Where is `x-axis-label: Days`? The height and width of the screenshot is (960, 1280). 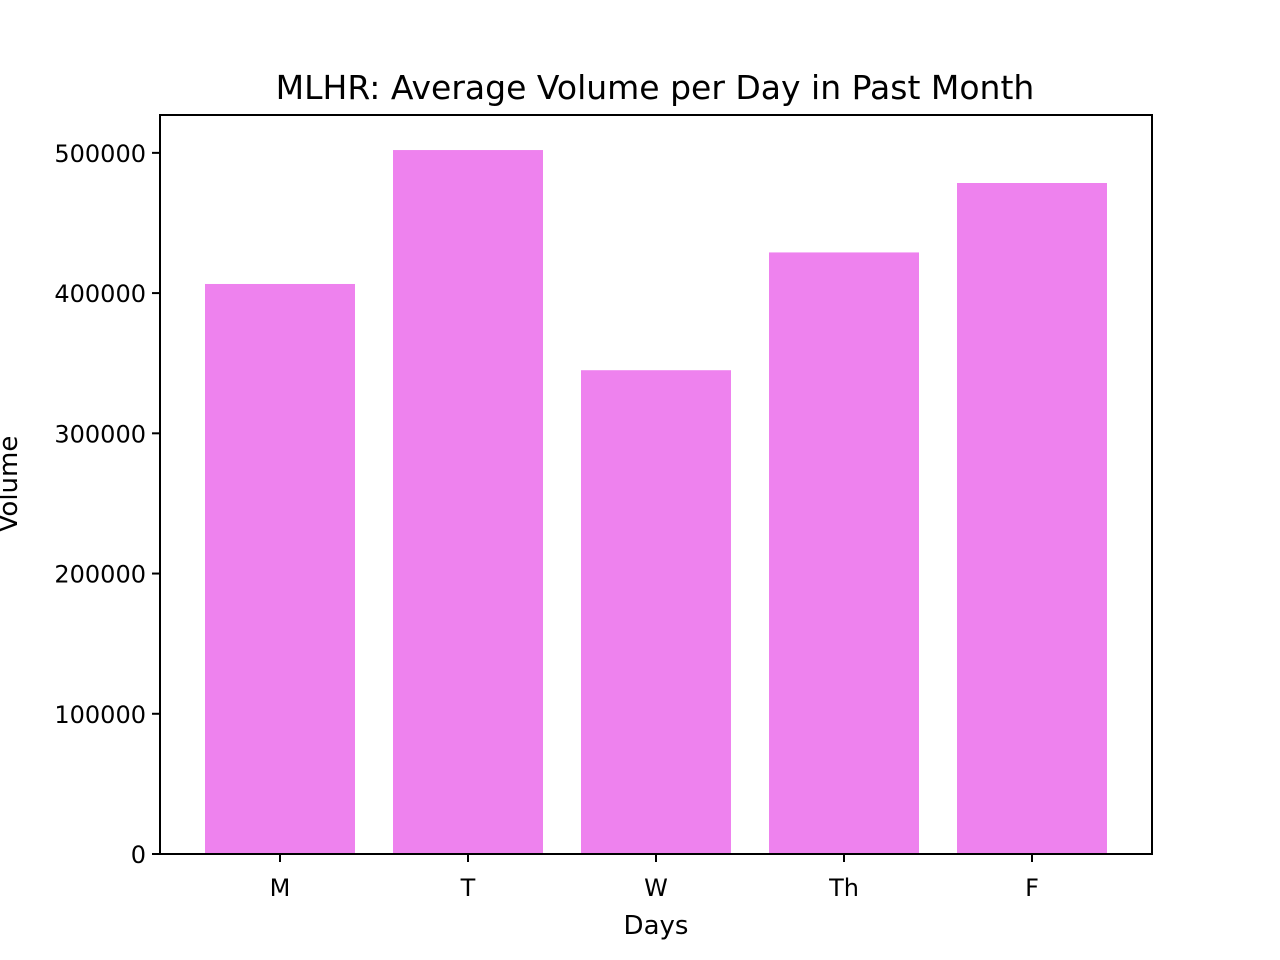 x-axis-label: Days is located at coordinates (656, 926).